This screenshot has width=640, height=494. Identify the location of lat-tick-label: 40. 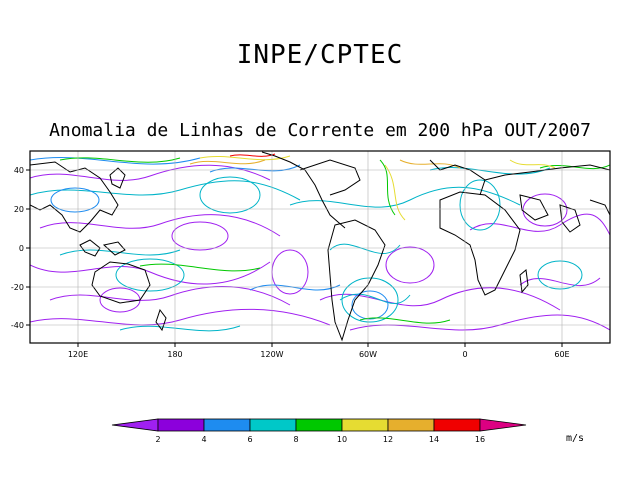
(19, 170).